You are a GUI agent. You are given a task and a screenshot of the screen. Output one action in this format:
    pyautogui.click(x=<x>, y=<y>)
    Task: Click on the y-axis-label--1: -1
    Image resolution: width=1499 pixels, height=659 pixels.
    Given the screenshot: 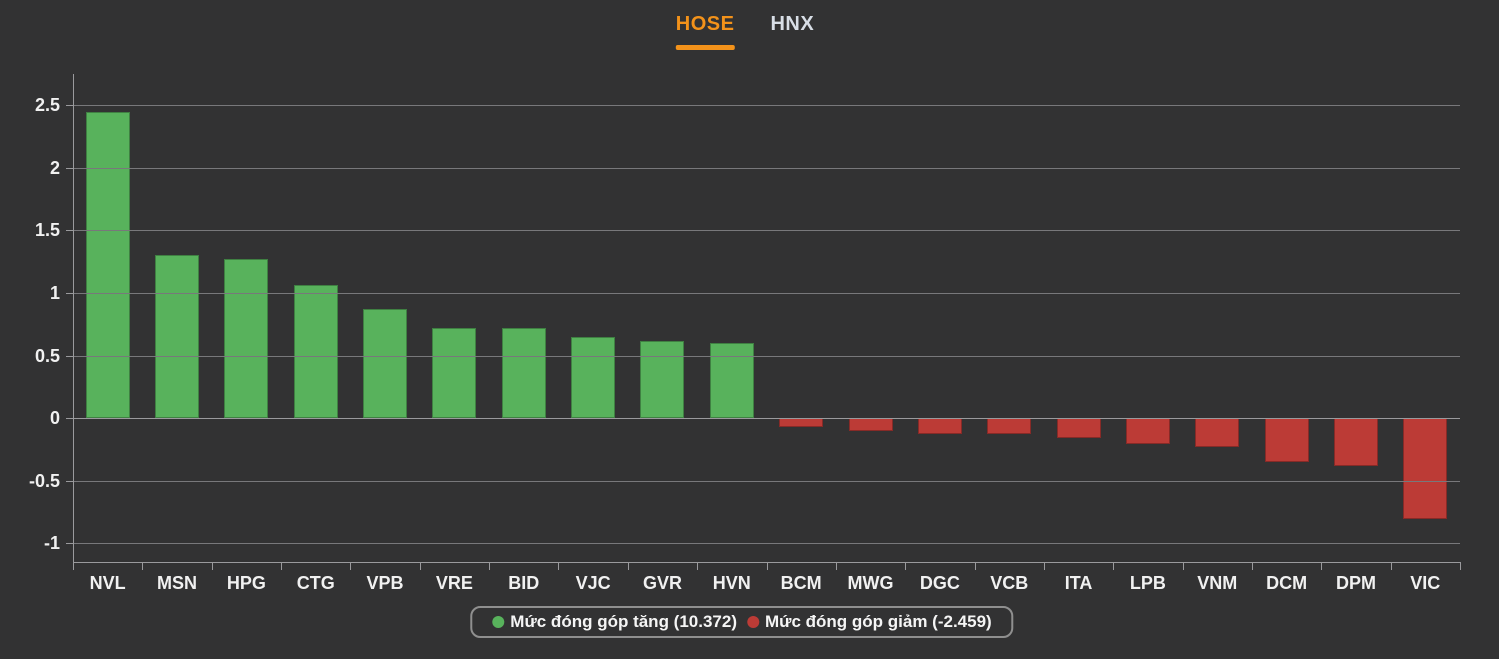 What is the action you would take?
    pyautogui.click(x=51, y=543)
    